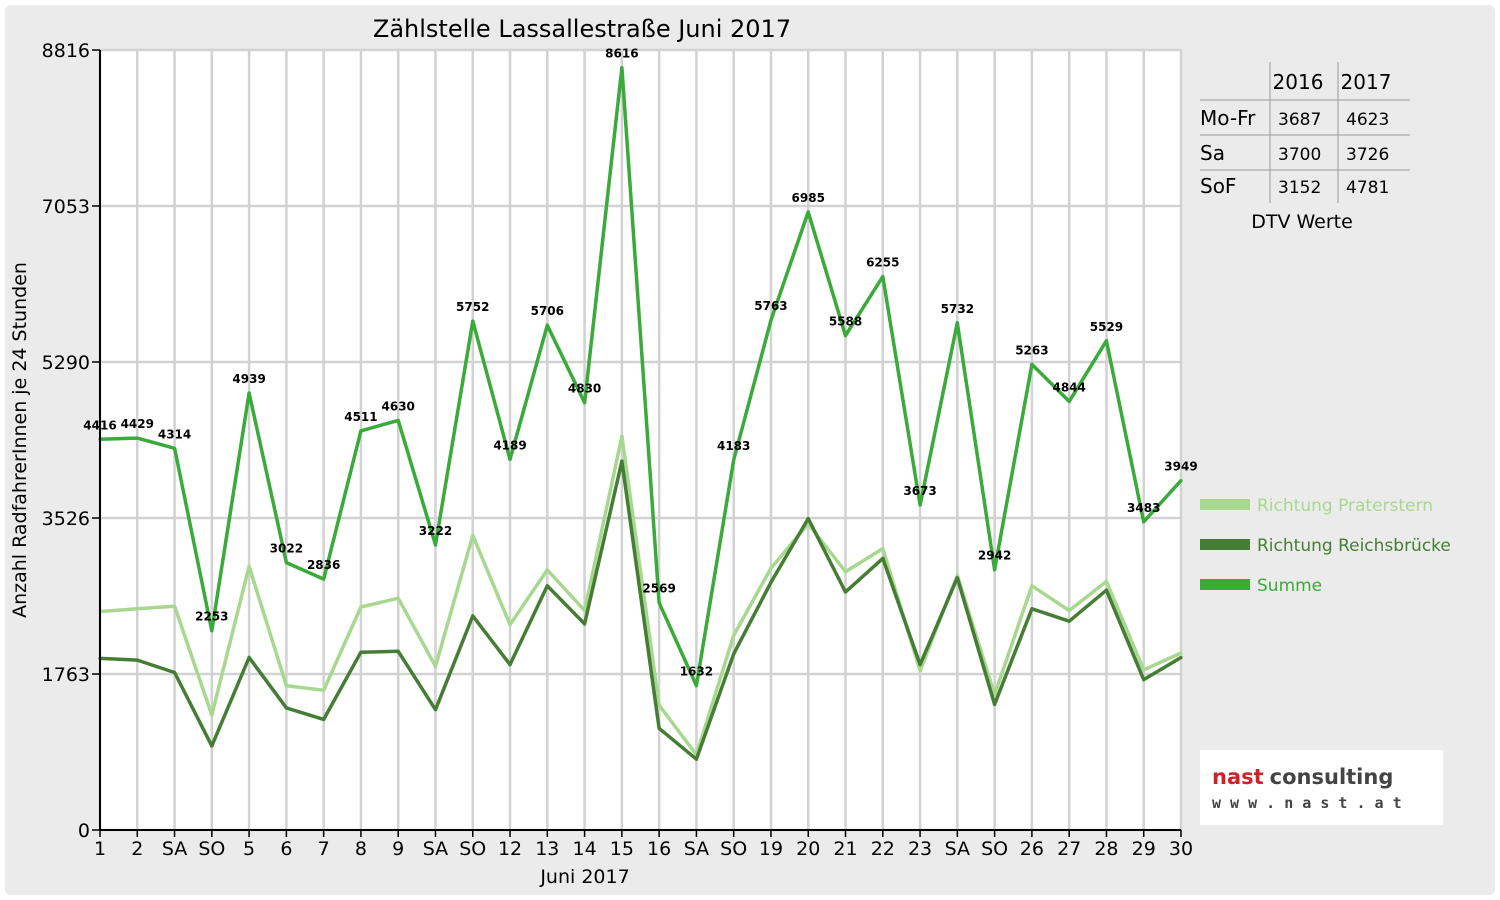 This screenshot has height=900, width=1500. What do you see at coordinates (510, 849) in the screenshot?
I see `x-tick-label: 12` at bounding box center [510, 849].